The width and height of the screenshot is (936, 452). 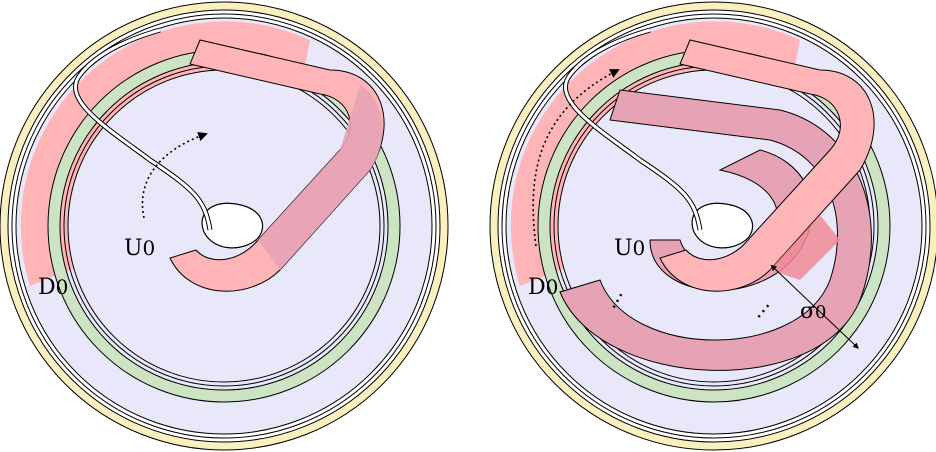 I want to click on sigma-arrow, so click(x=814, y=306).